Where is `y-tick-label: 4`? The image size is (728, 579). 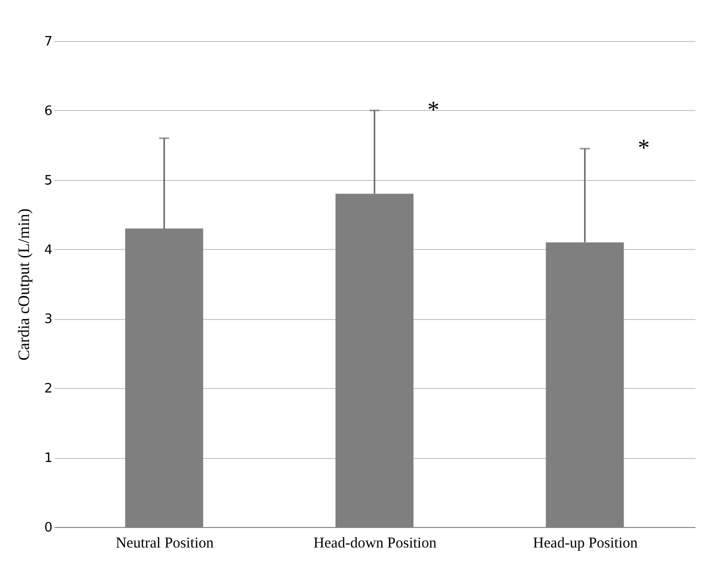
y-tick-label: 4 is located at coordinates (48, 250).